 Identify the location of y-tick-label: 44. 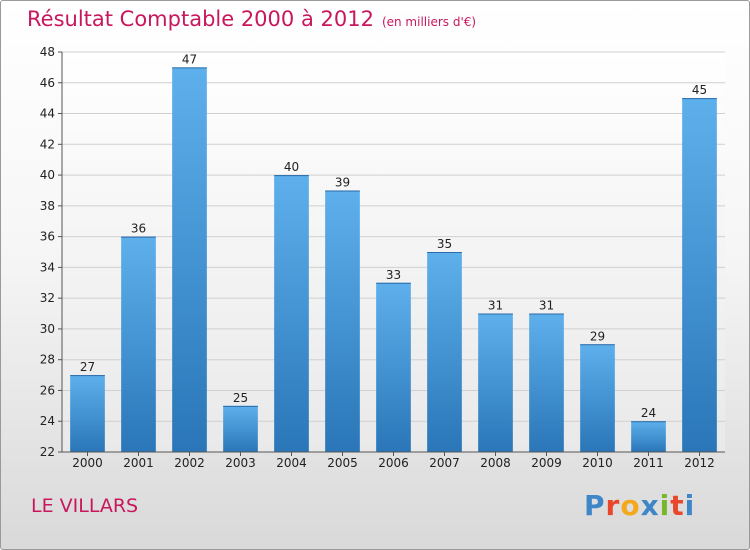
(47, 114).